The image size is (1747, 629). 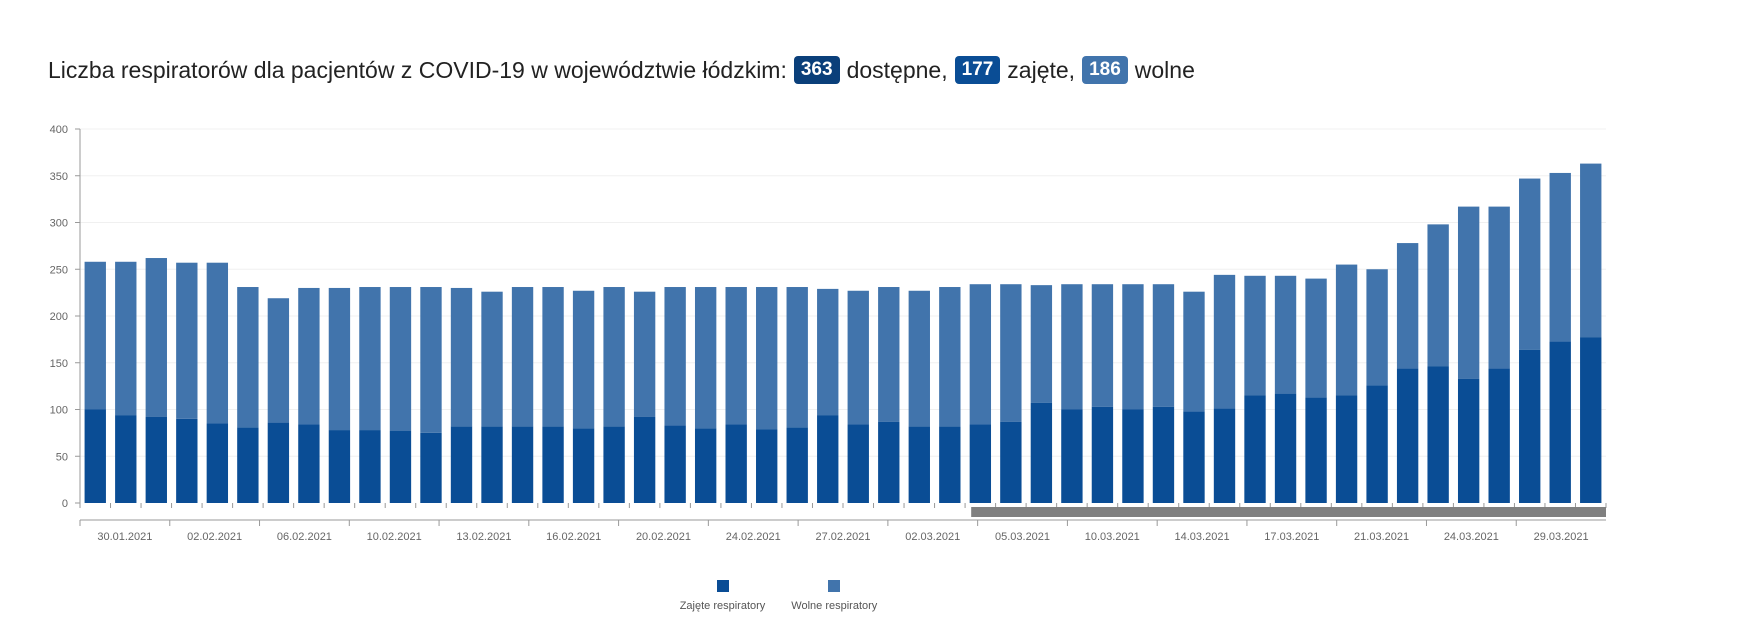 What do you see at coordinates (722, 596) in the screenshot?
I see `legend-item: Zajęte respiratory` at bounding box center [722, 596].